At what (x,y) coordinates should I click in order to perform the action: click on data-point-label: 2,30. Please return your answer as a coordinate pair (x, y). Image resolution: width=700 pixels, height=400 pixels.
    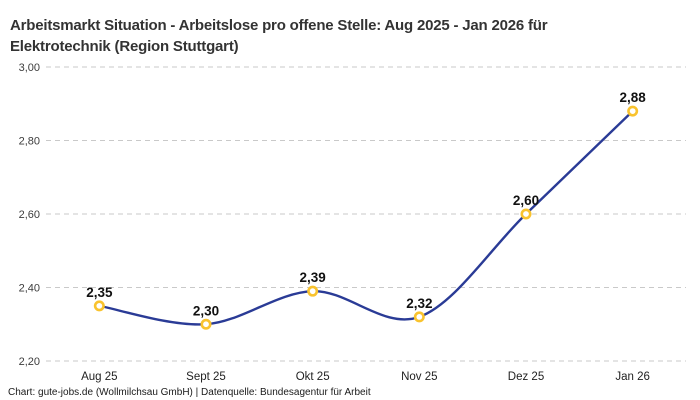
    Looking at the image, I should click on (206, 310).